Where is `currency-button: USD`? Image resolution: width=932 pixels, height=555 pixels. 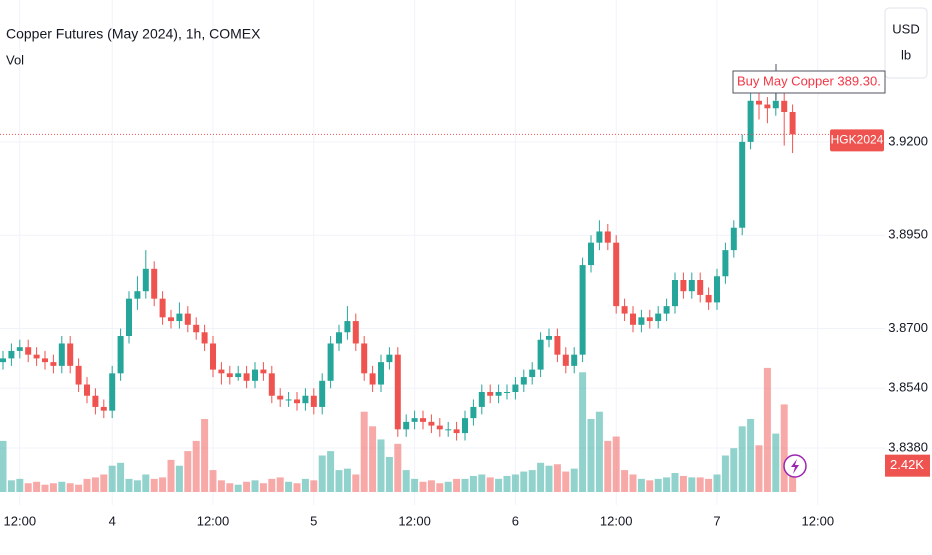 currency-button: USD is located at coordinates (905, 28).